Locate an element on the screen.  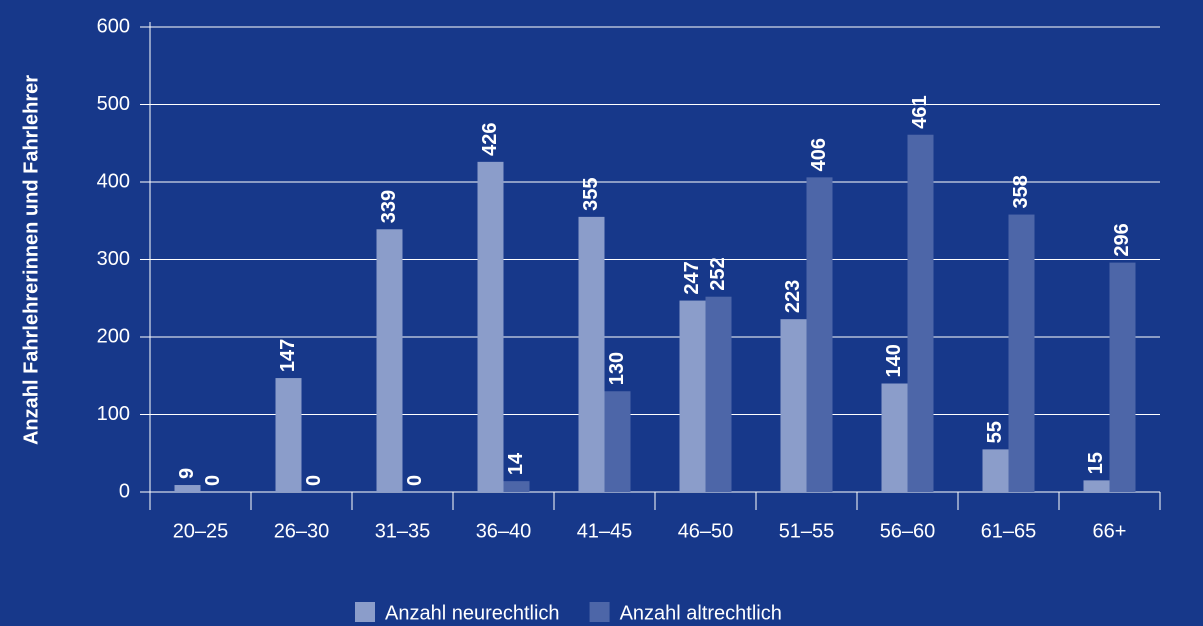
value-label: 14 is located at coordinates (516, 463).